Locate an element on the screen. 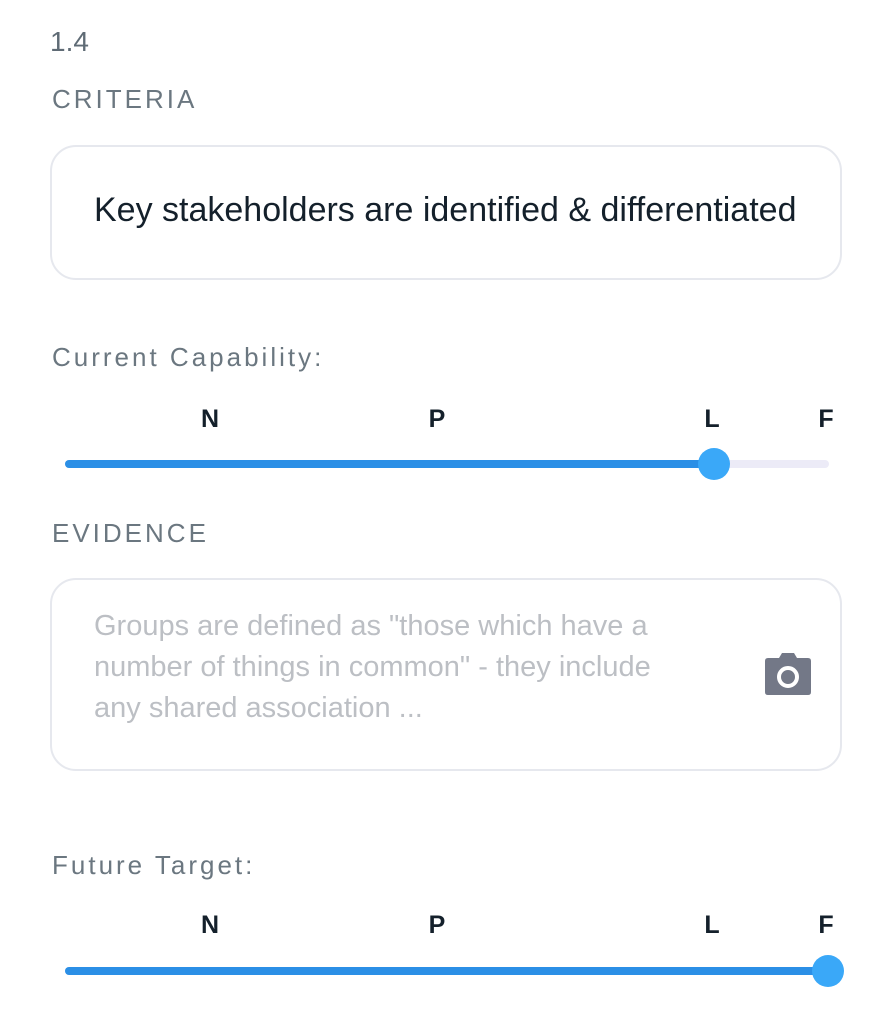  current-capability-label: Current Capability: is located at coordinates (188, 357).